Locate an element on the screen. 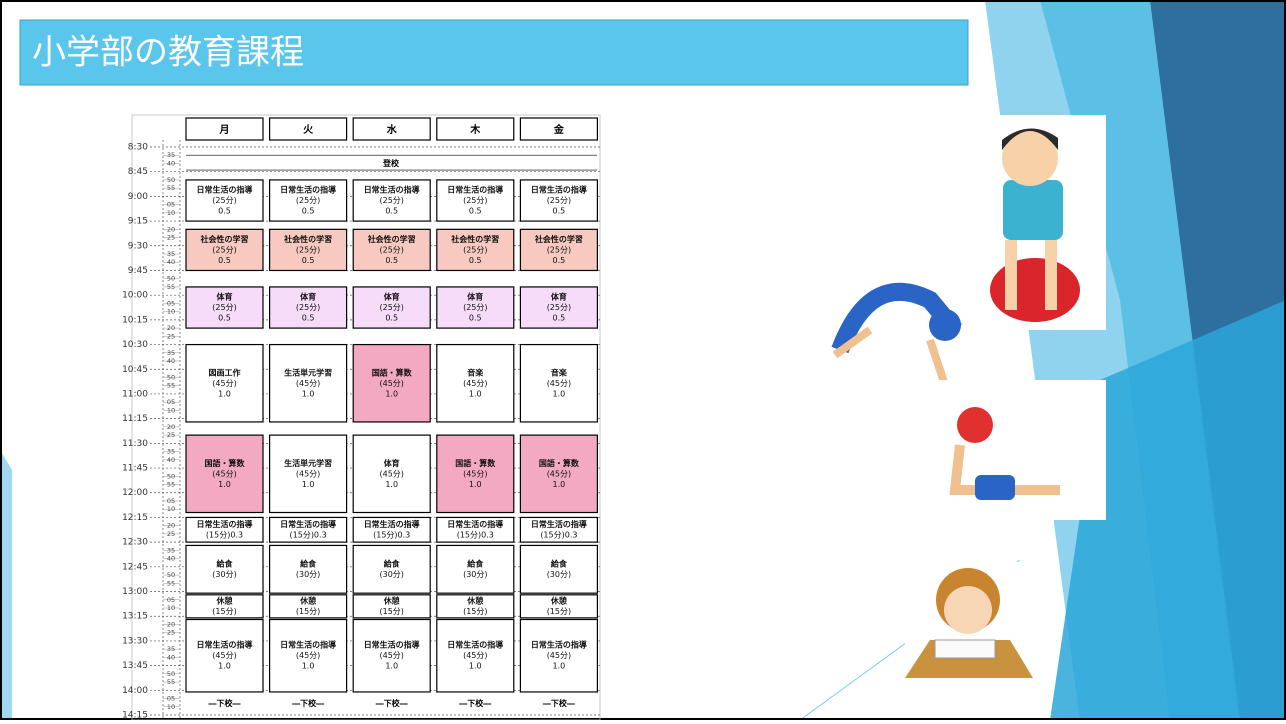 This screenshot has width=1286, height=724. day-header: 水 is located at coordinates (392, 129).